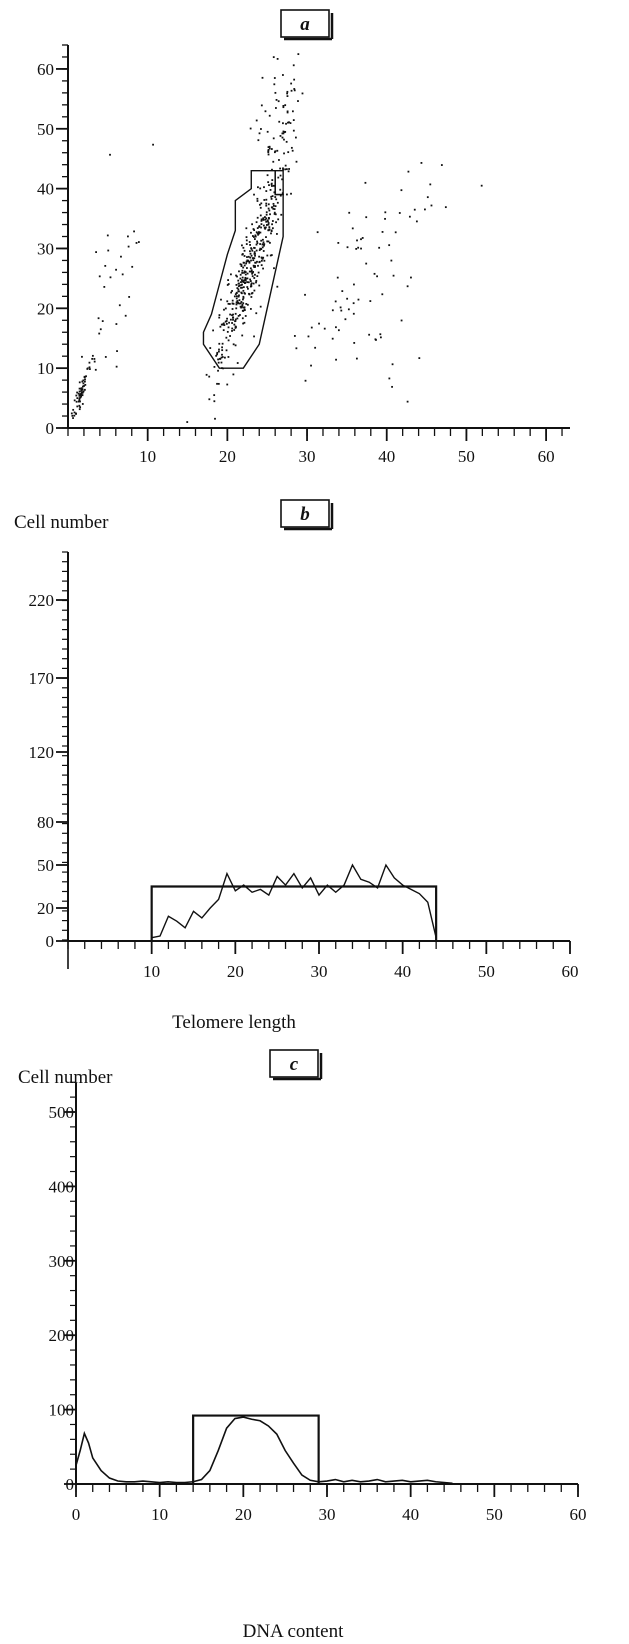  I want to click on panel-a-y-tick-label: 60, so click(45, 69).